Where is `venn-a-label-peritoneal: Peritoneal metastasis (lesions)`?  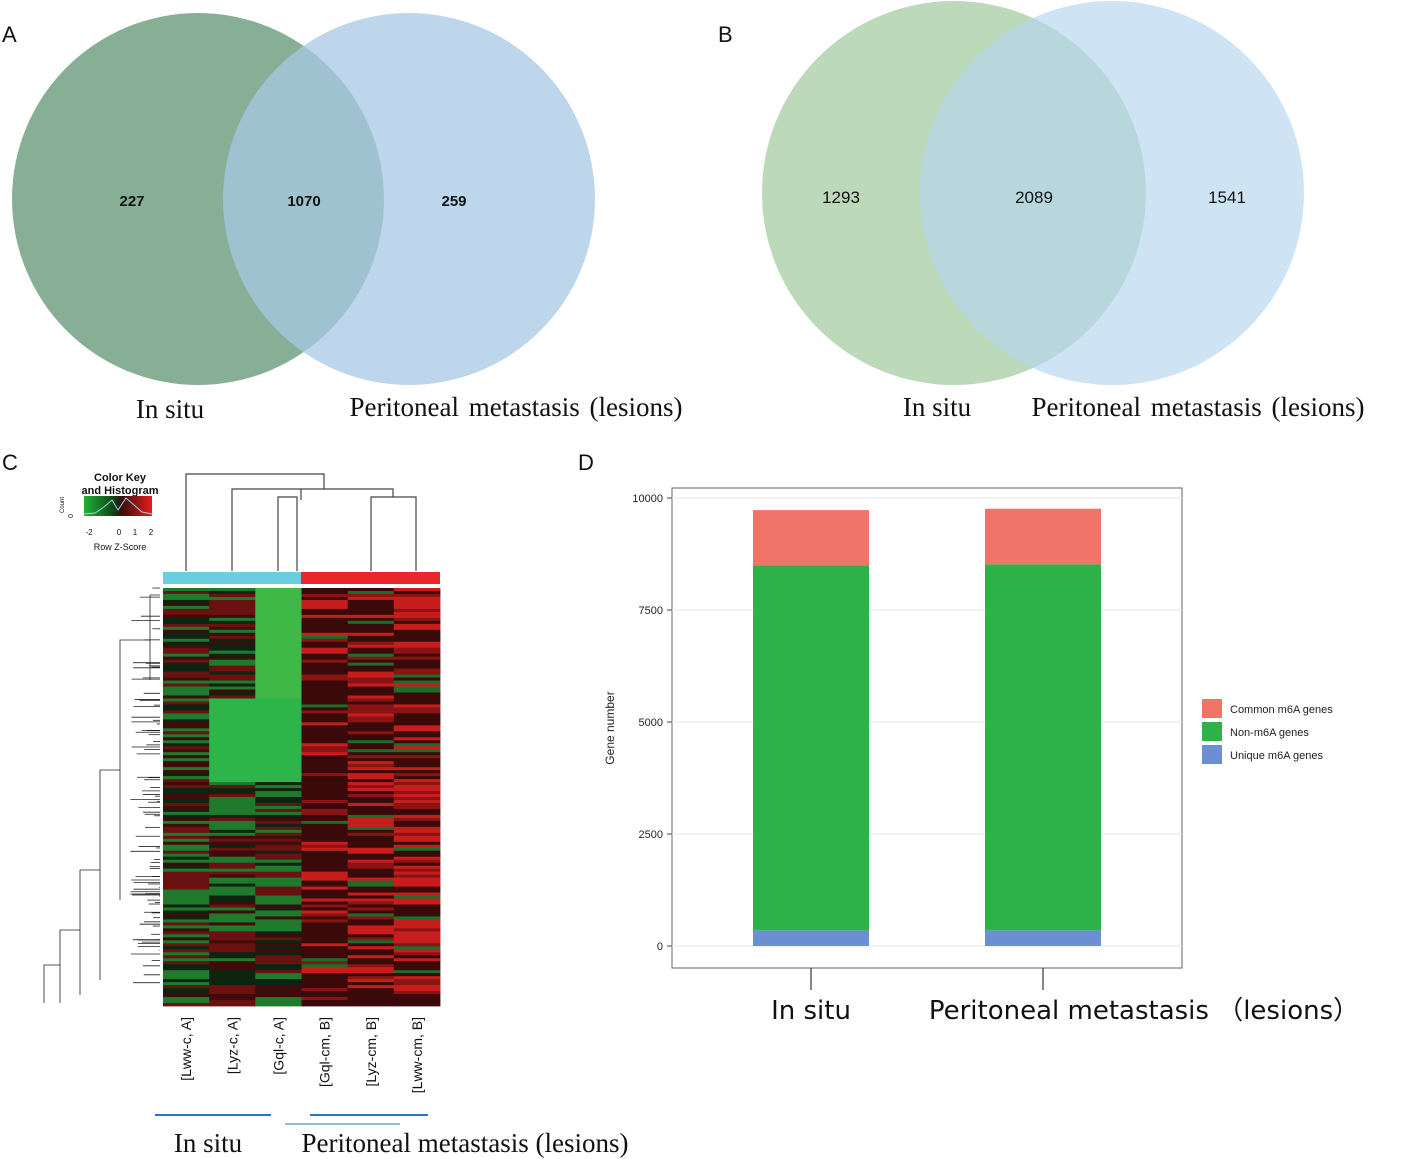 venn-a-label-peritoneal: Peritoneal metastasis (lesions) is located at coordinates (516, 407).